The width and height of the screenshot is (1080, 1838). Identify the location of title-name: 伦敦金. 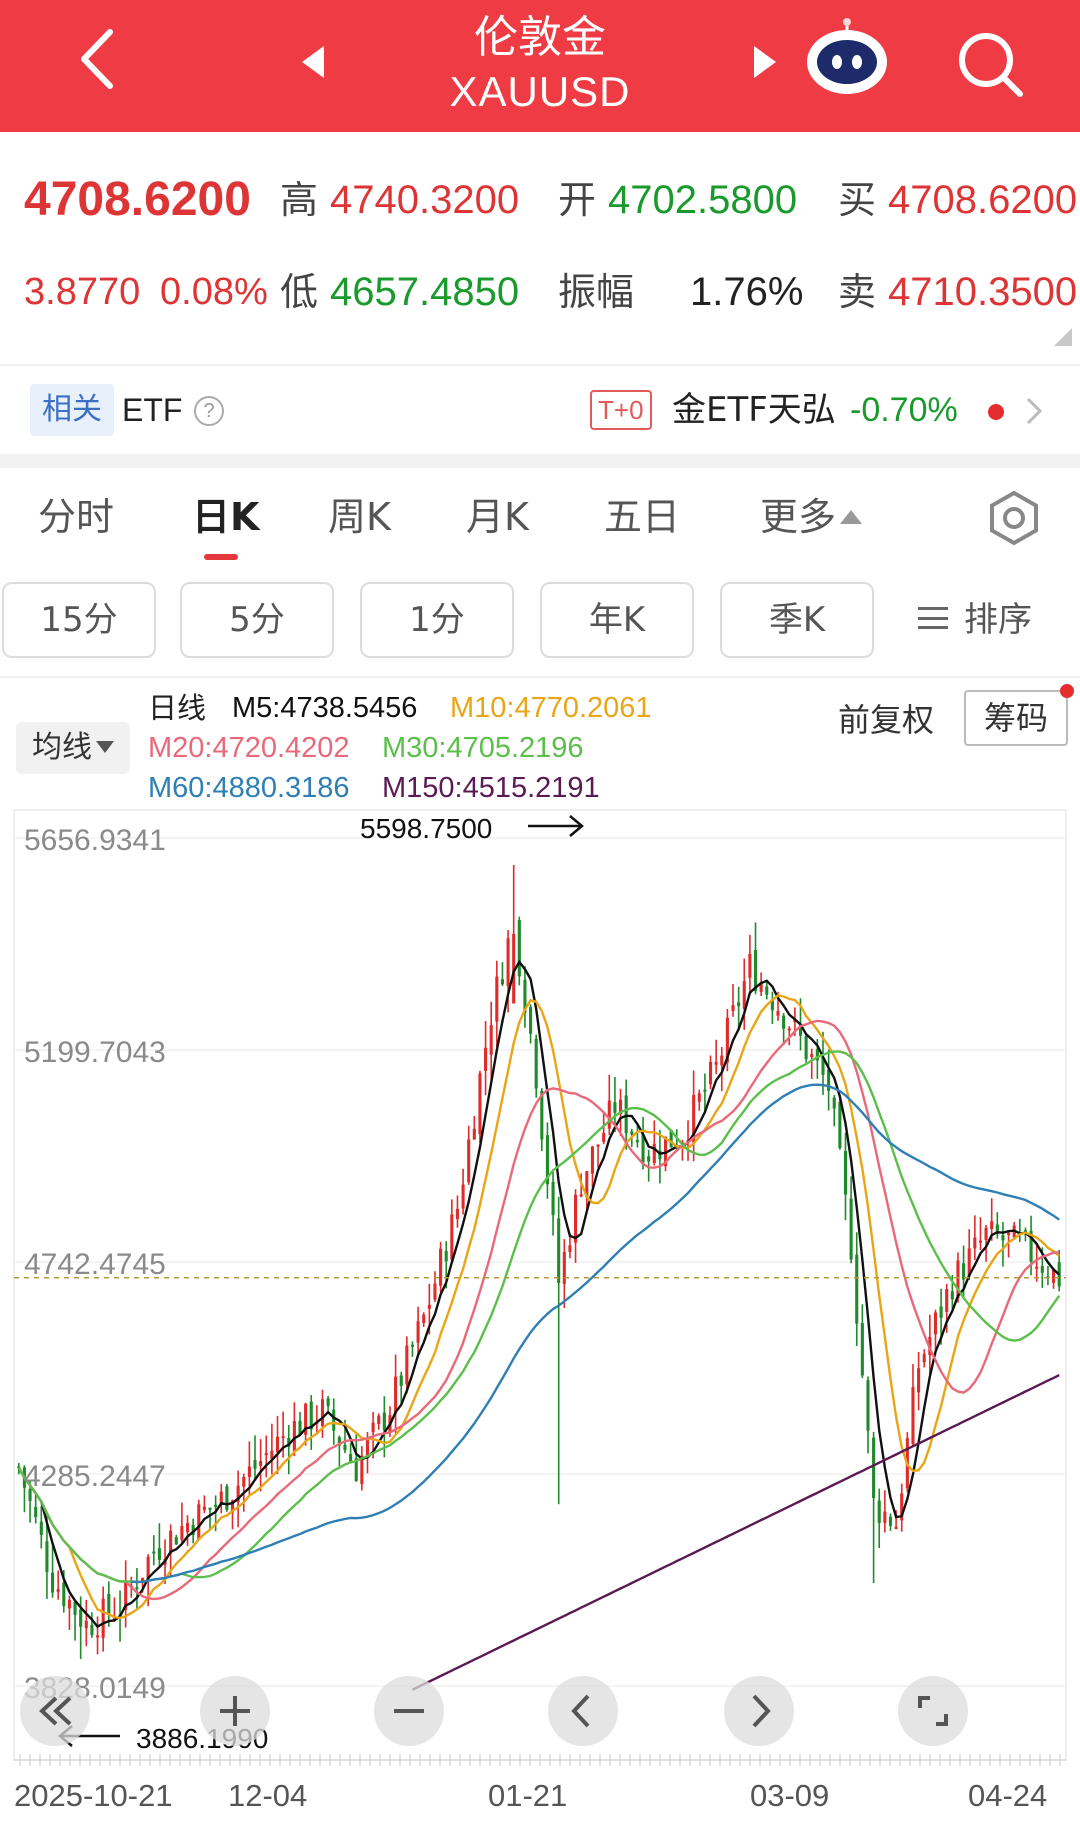
(540, 37).